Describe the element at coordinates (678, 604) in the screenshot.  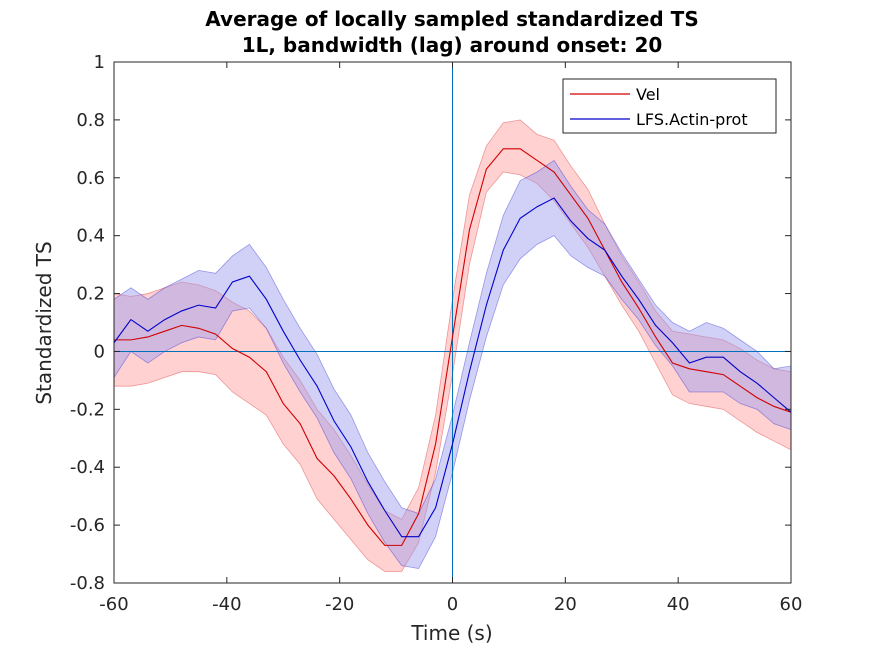
I see `x-tick-label: 40` at that location.